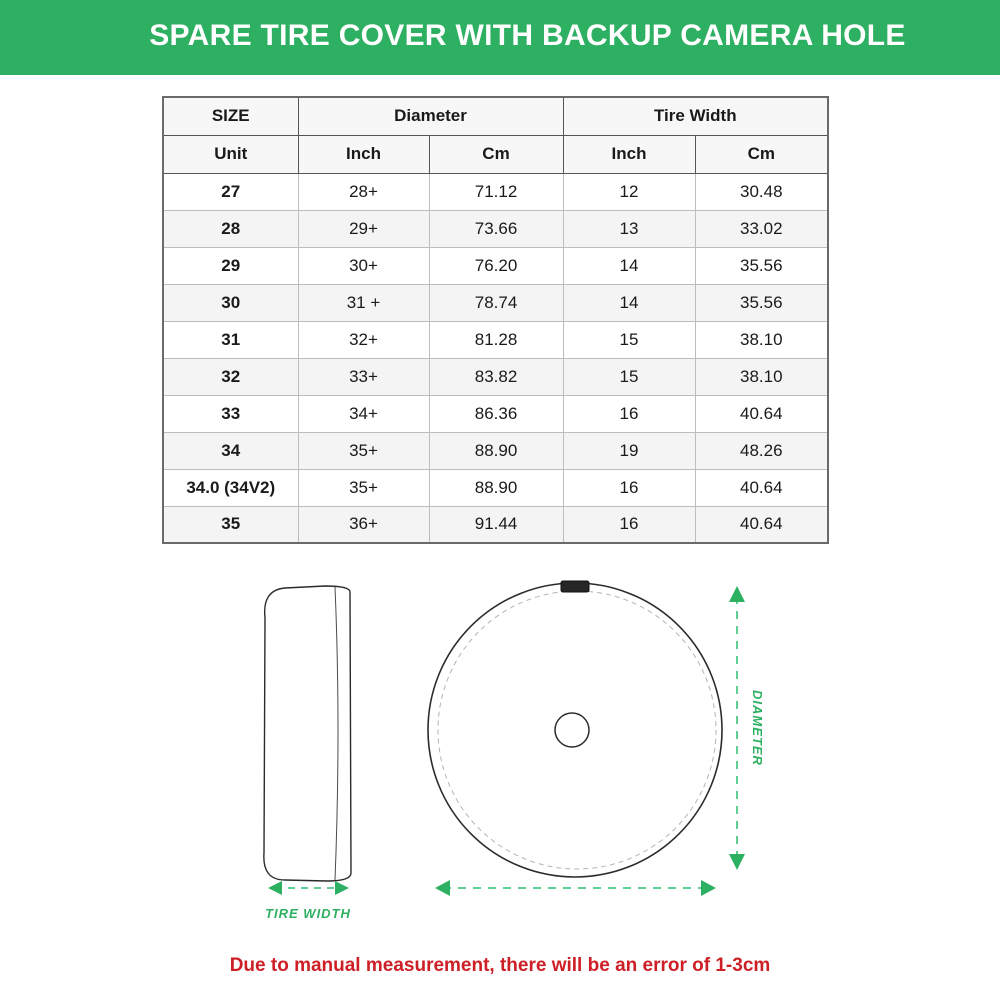  What do you see at coordinates (575, 586) in the screenshot?
I see `camera-hole-icon` at bounding box center [575, 586].